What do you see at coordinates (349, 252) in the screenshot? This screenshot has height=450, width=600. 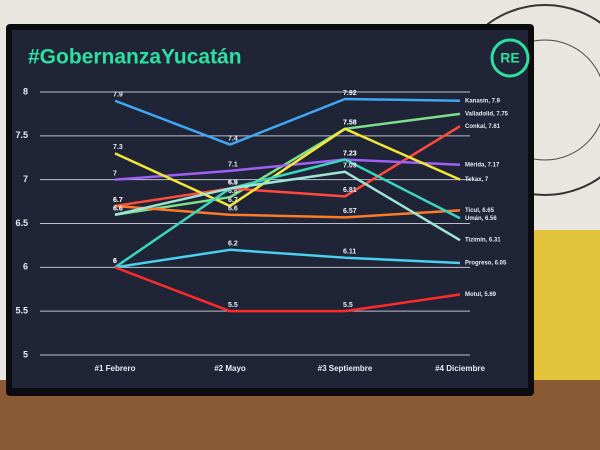 I see `point-label: 6.11` at bounding box center [349, 252].